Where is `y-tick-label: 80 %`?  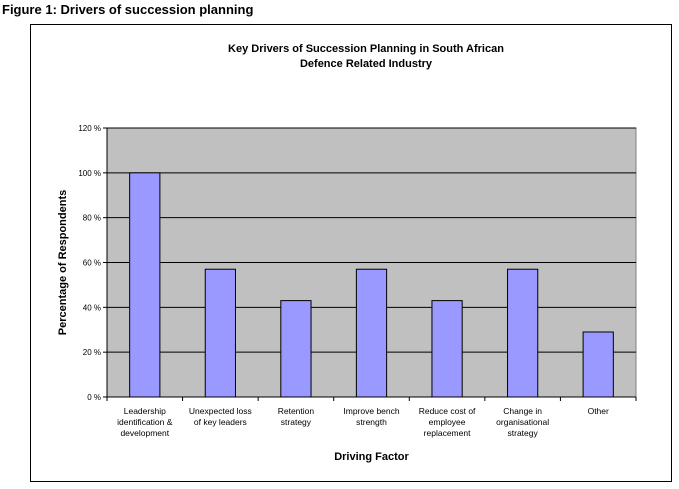 y-tick-label: 80 % is located at coordinates (92, 218).